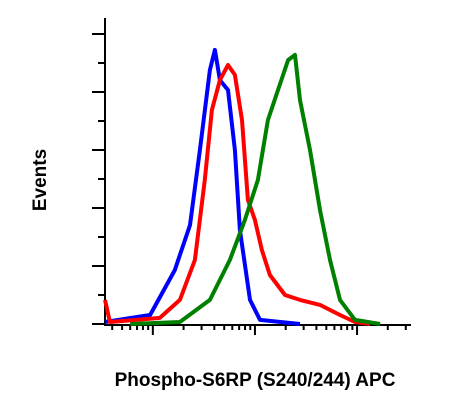 The width and height of the screenshot is (454, 406). Describe the element at coordinates (40, 180) in the screenshot. I see `y-axis-label: Events` at that location.